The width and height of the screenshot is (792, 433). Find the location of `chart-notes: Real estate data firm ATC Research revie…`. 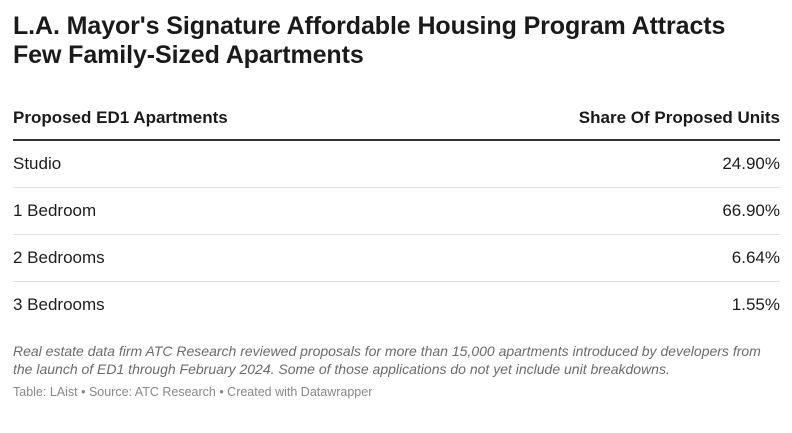

chart-notes: Real estate data firm ATC Research revie… is located at coordinates (387, 360).